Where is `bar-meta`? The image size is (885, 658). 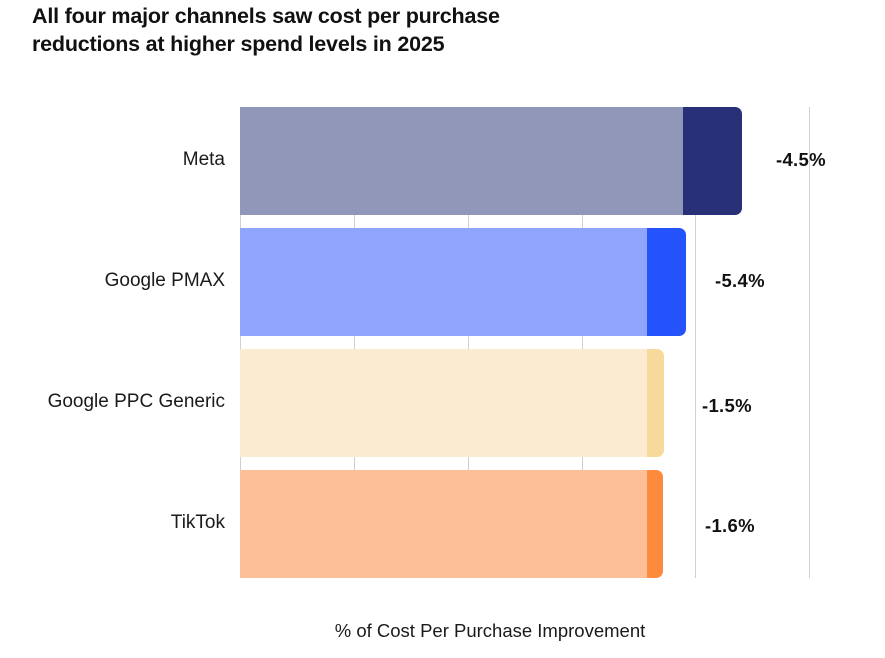 bar-meta is located at coordinates (491, 161).